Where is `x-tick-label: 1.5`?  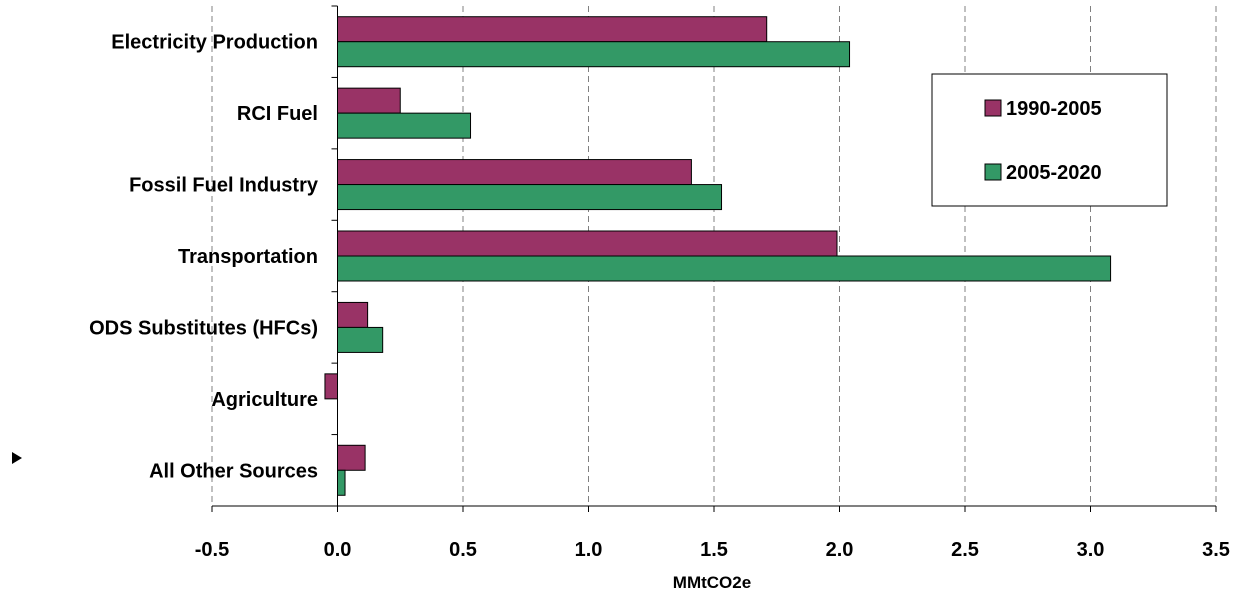
x-tick-label: 1.5 is located at coordinates (714, 550).